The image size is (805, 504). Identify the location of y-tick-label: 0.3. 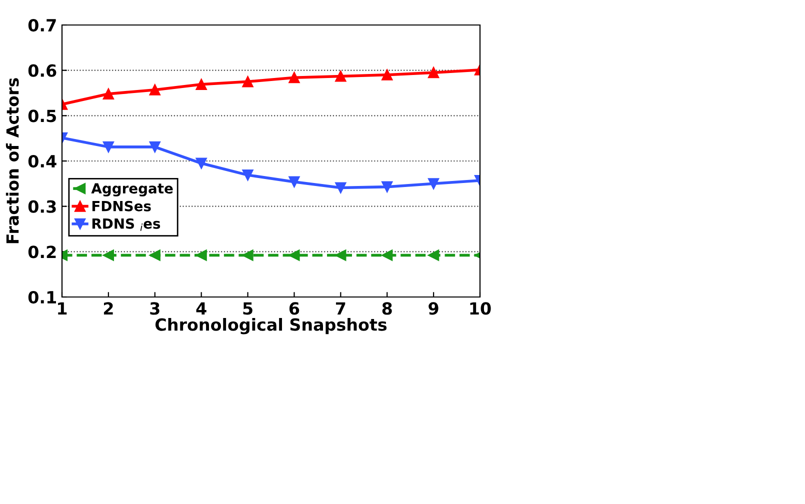
(42, 206).